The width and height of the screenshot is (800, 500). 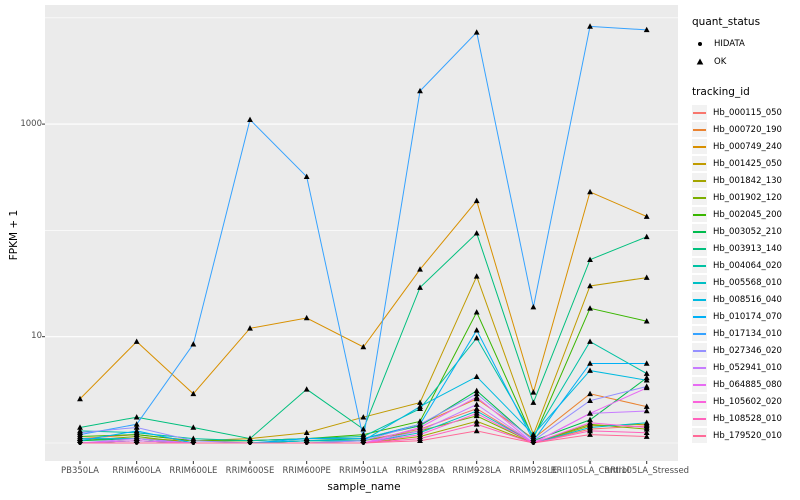 I want to click on legend-item-tracking: Hb_003913_140, so click(x=745, y=248).